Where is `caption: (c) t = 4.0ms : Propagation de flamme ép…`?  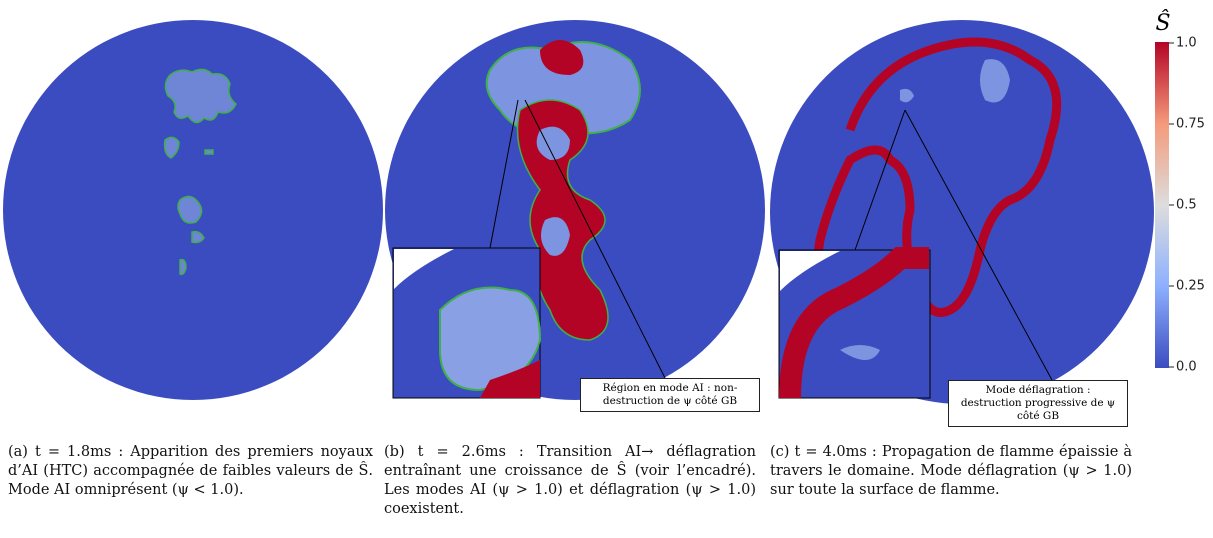 caption: (c) t = 4.0ms : Propagation de flamme ép… is located at coordinates (951, 471).